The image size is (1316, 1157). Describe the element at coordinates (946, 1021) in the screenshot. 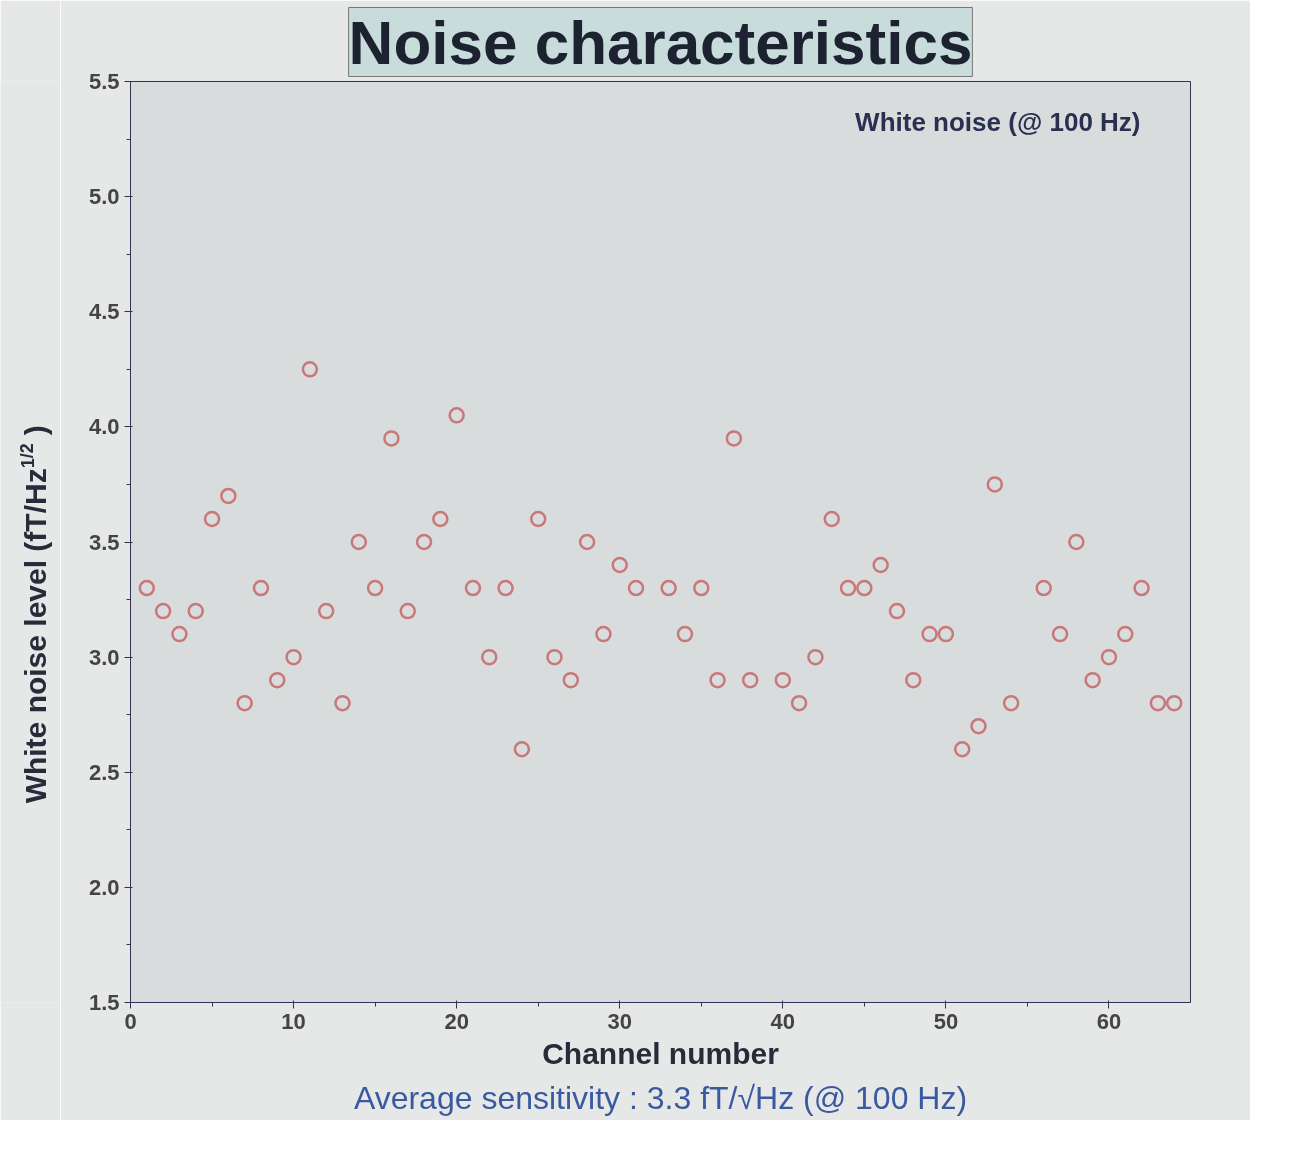

I see `x-tick-label: 50` at that location.